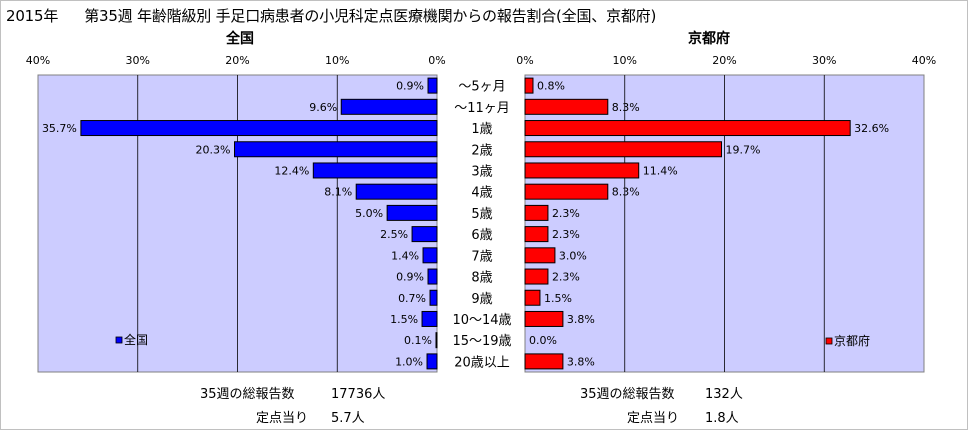 The height and width of the screenshot is (430, 968). What do you see at coordinates (237, 60) in the screenshot?
I see `national-tick-label: 20%` at bounding box center [237, 60].